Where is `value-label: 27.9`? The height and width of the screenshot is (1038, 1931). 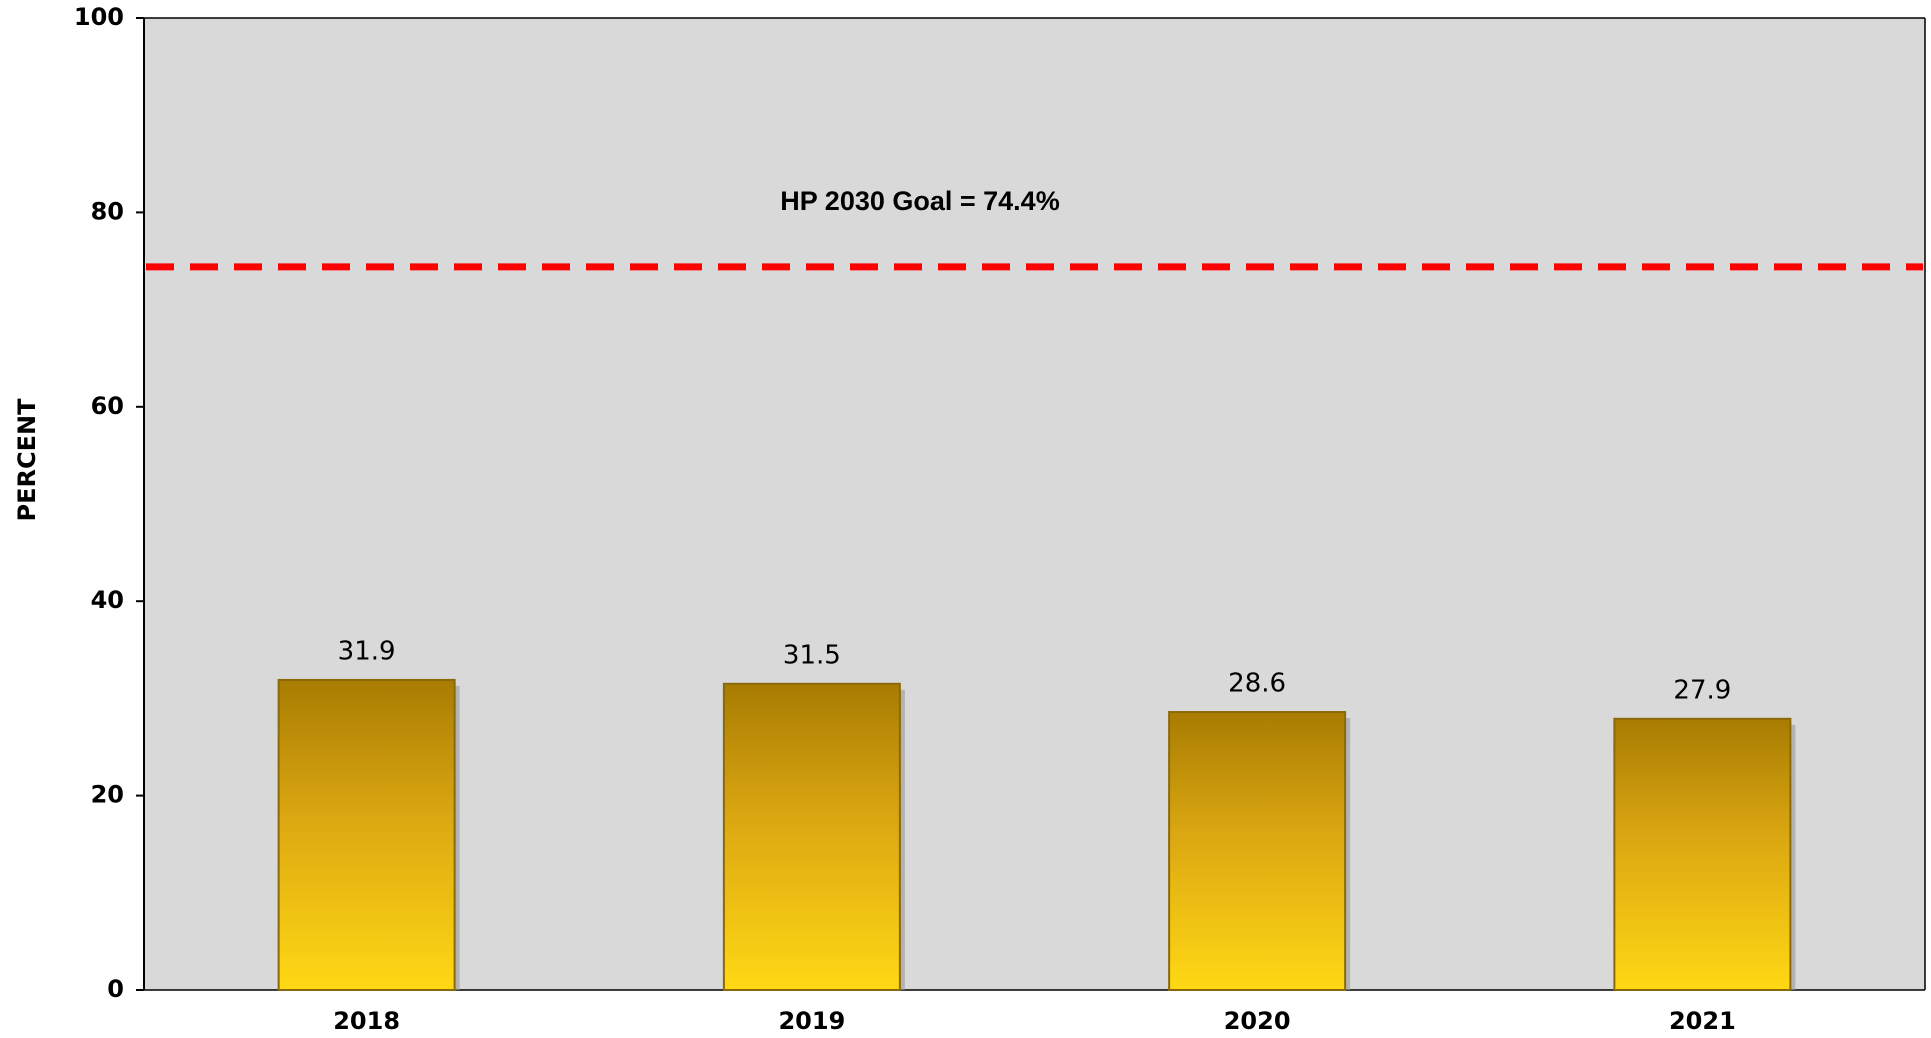 value-label: 27.9 is located at coordinates (1702, 690).